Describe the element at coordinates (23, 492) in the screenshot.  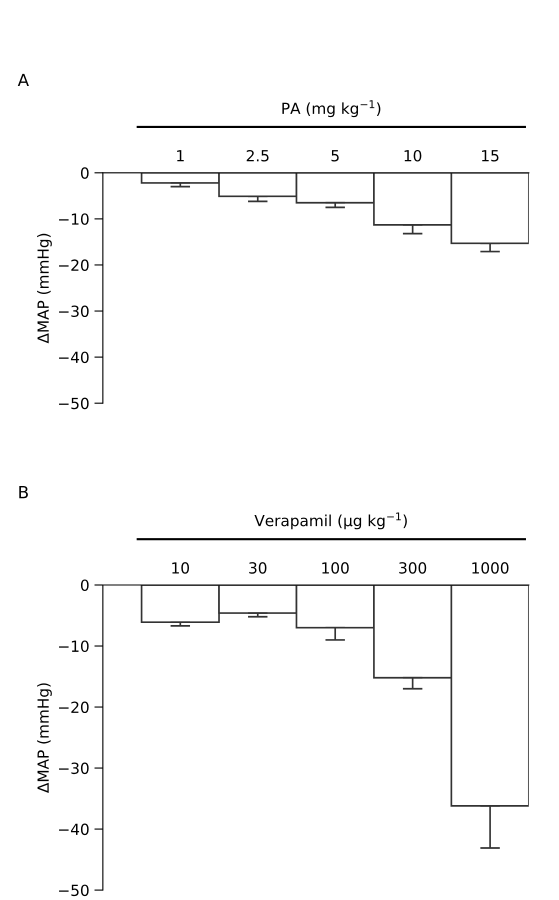
I see `text: B` at that location.